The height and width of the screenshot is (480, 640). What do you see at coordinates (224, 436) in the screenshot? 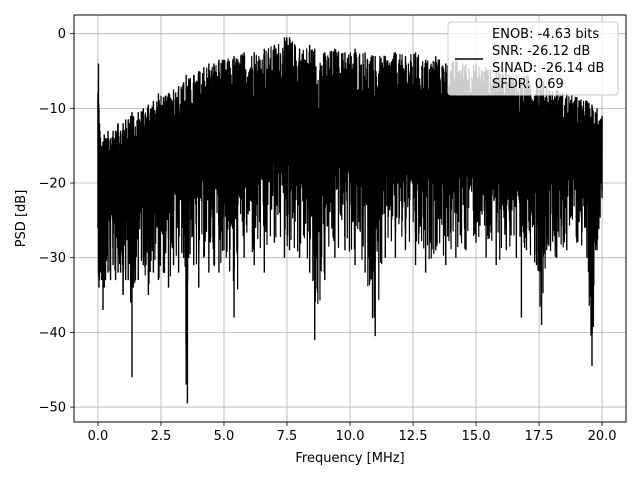
I see `x-tick-label: 5.0` at bounding box center [224, 436].